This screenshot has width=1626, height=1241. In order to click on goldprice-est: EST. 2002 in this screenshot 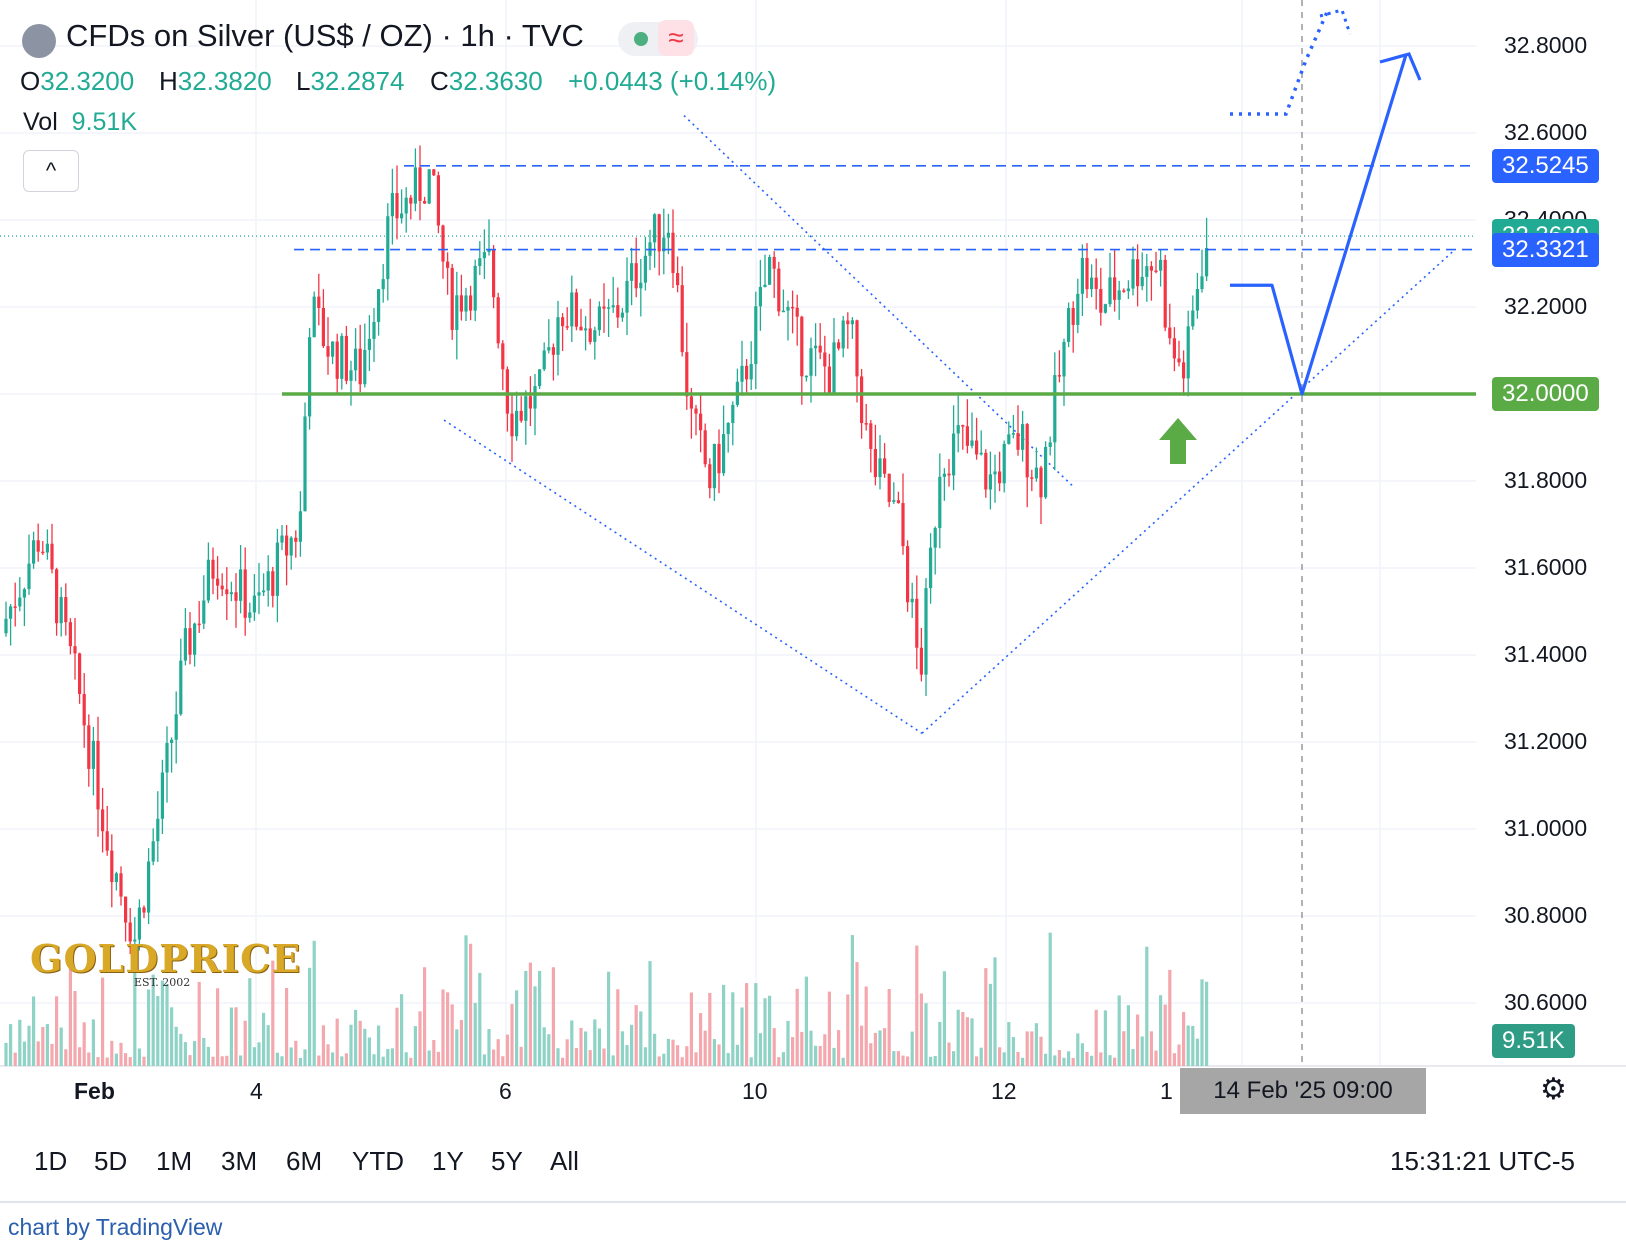, I will do `click(162, 982)`.